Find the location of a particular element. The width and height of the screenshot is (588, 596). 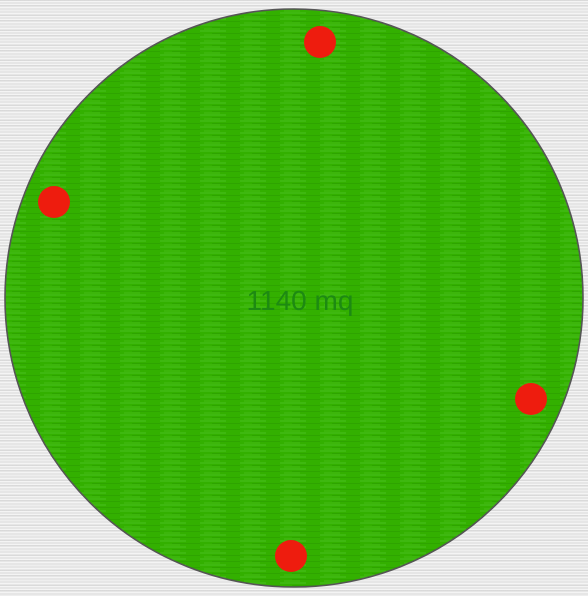

area-label: 1140 mq is located at coordinates (300, 300).